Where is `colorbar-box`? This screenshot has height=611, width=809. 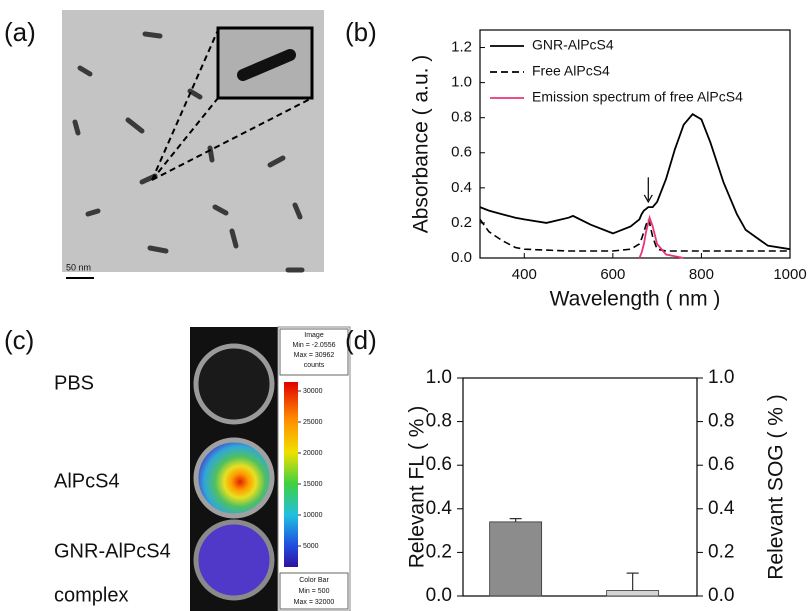
colorbar-box is located at coordinates (314, 591).